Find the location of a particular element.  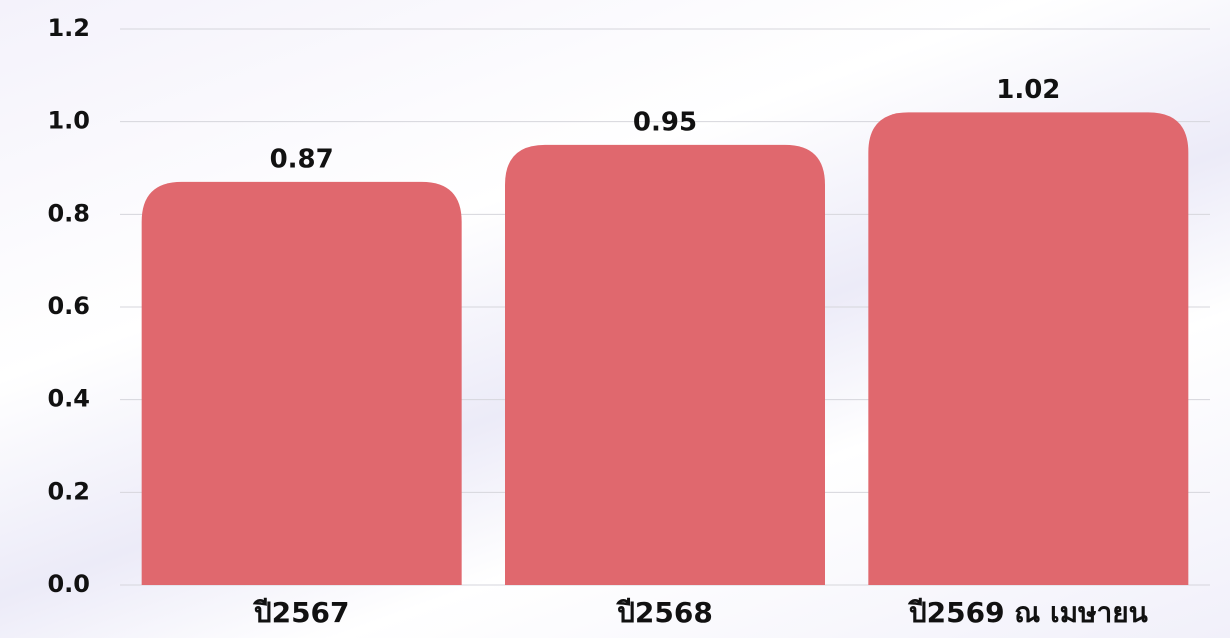

x-tick-label: ปี2567 is located at coordinates (301, 612).